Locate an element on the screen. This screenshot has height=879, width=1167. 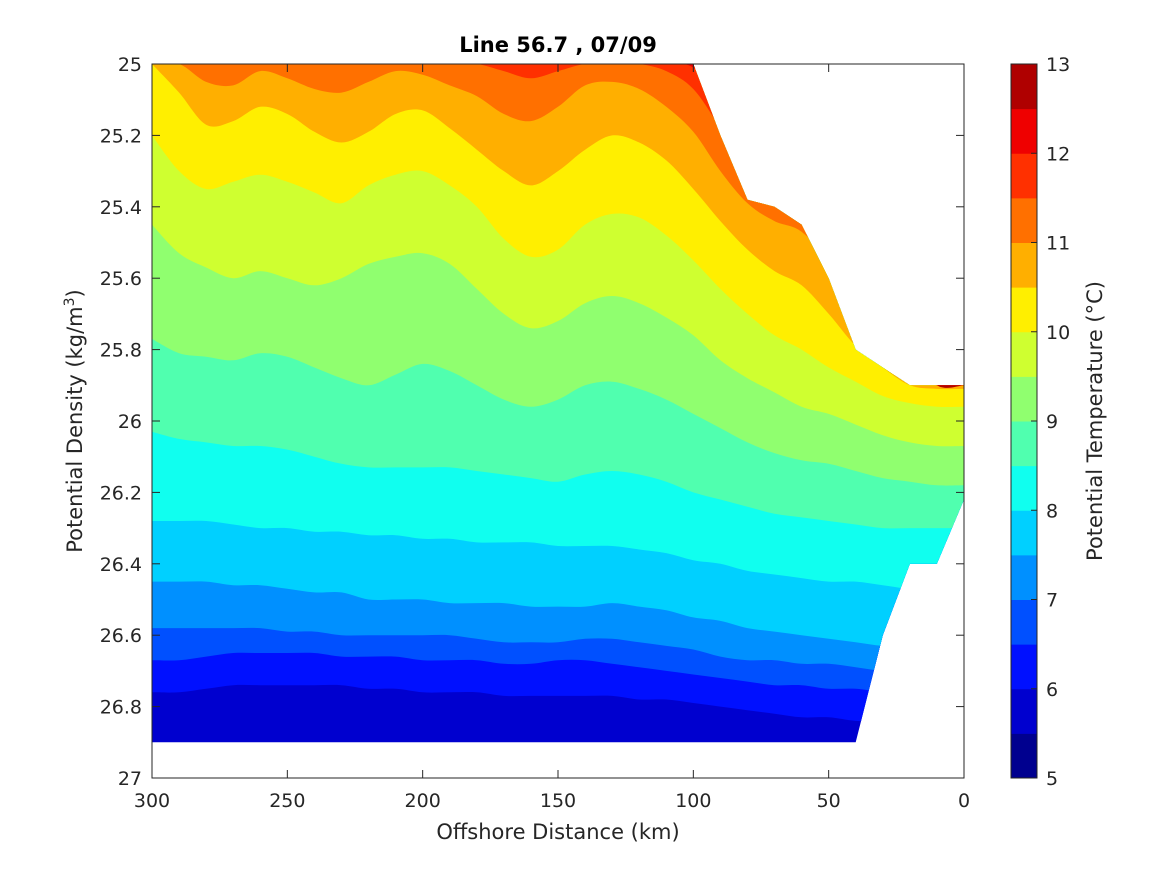
colorbar-tick-label: 5 is located at coordinates (1052, 779).